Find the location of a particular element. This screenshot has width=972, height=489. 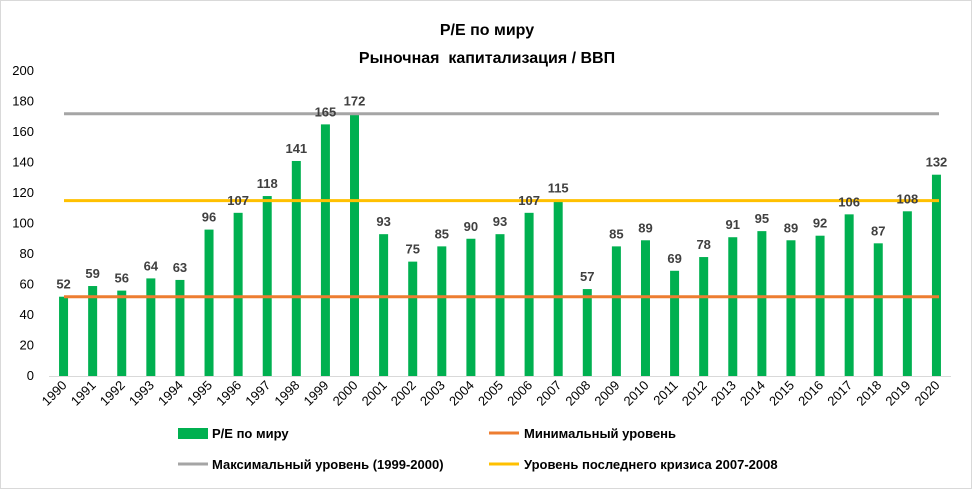

y-tick-label: 140 is located at coordinates (23, 162).